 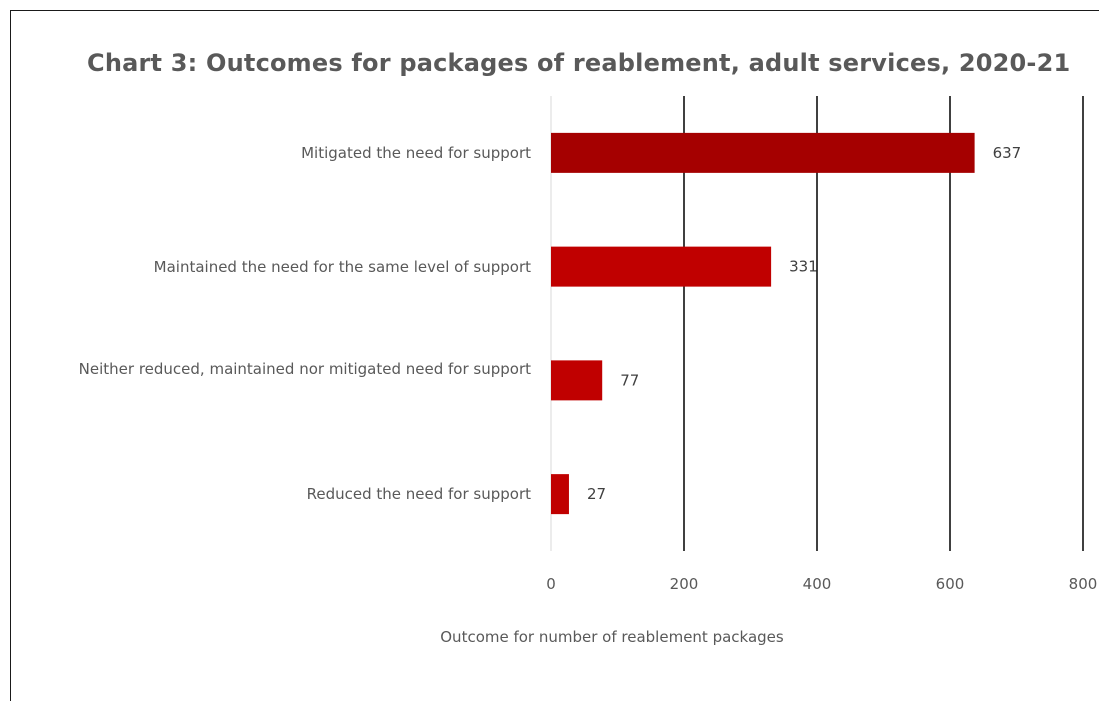 I want to click on x-tick-label: 0, so click(x=551, y=584).